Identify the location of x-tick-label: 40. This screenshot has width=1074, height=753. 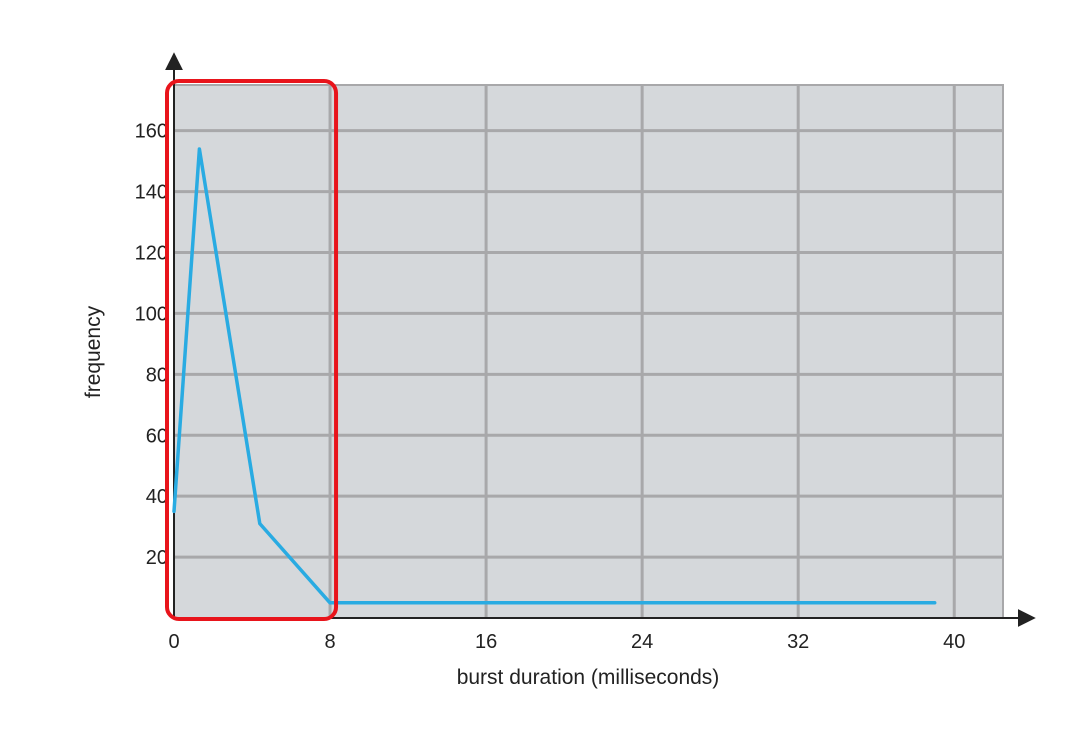
(954, 642).